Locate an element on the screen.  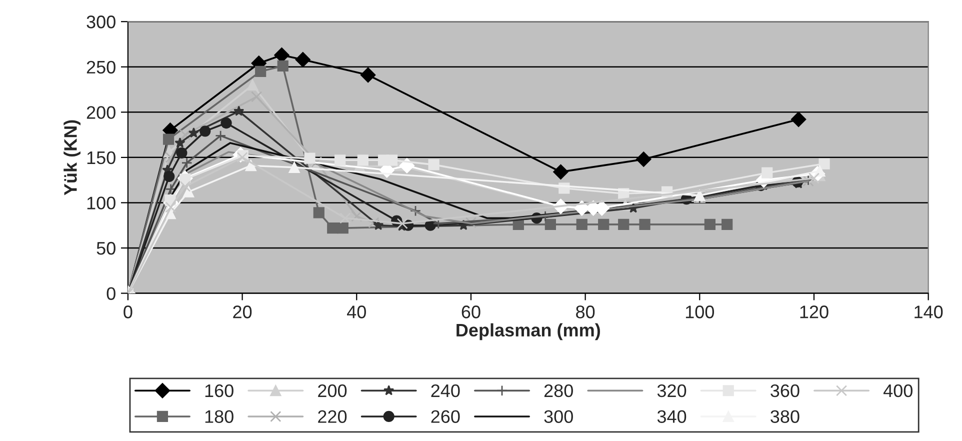
legend-label: 180 is located at coordinates (219, 416).